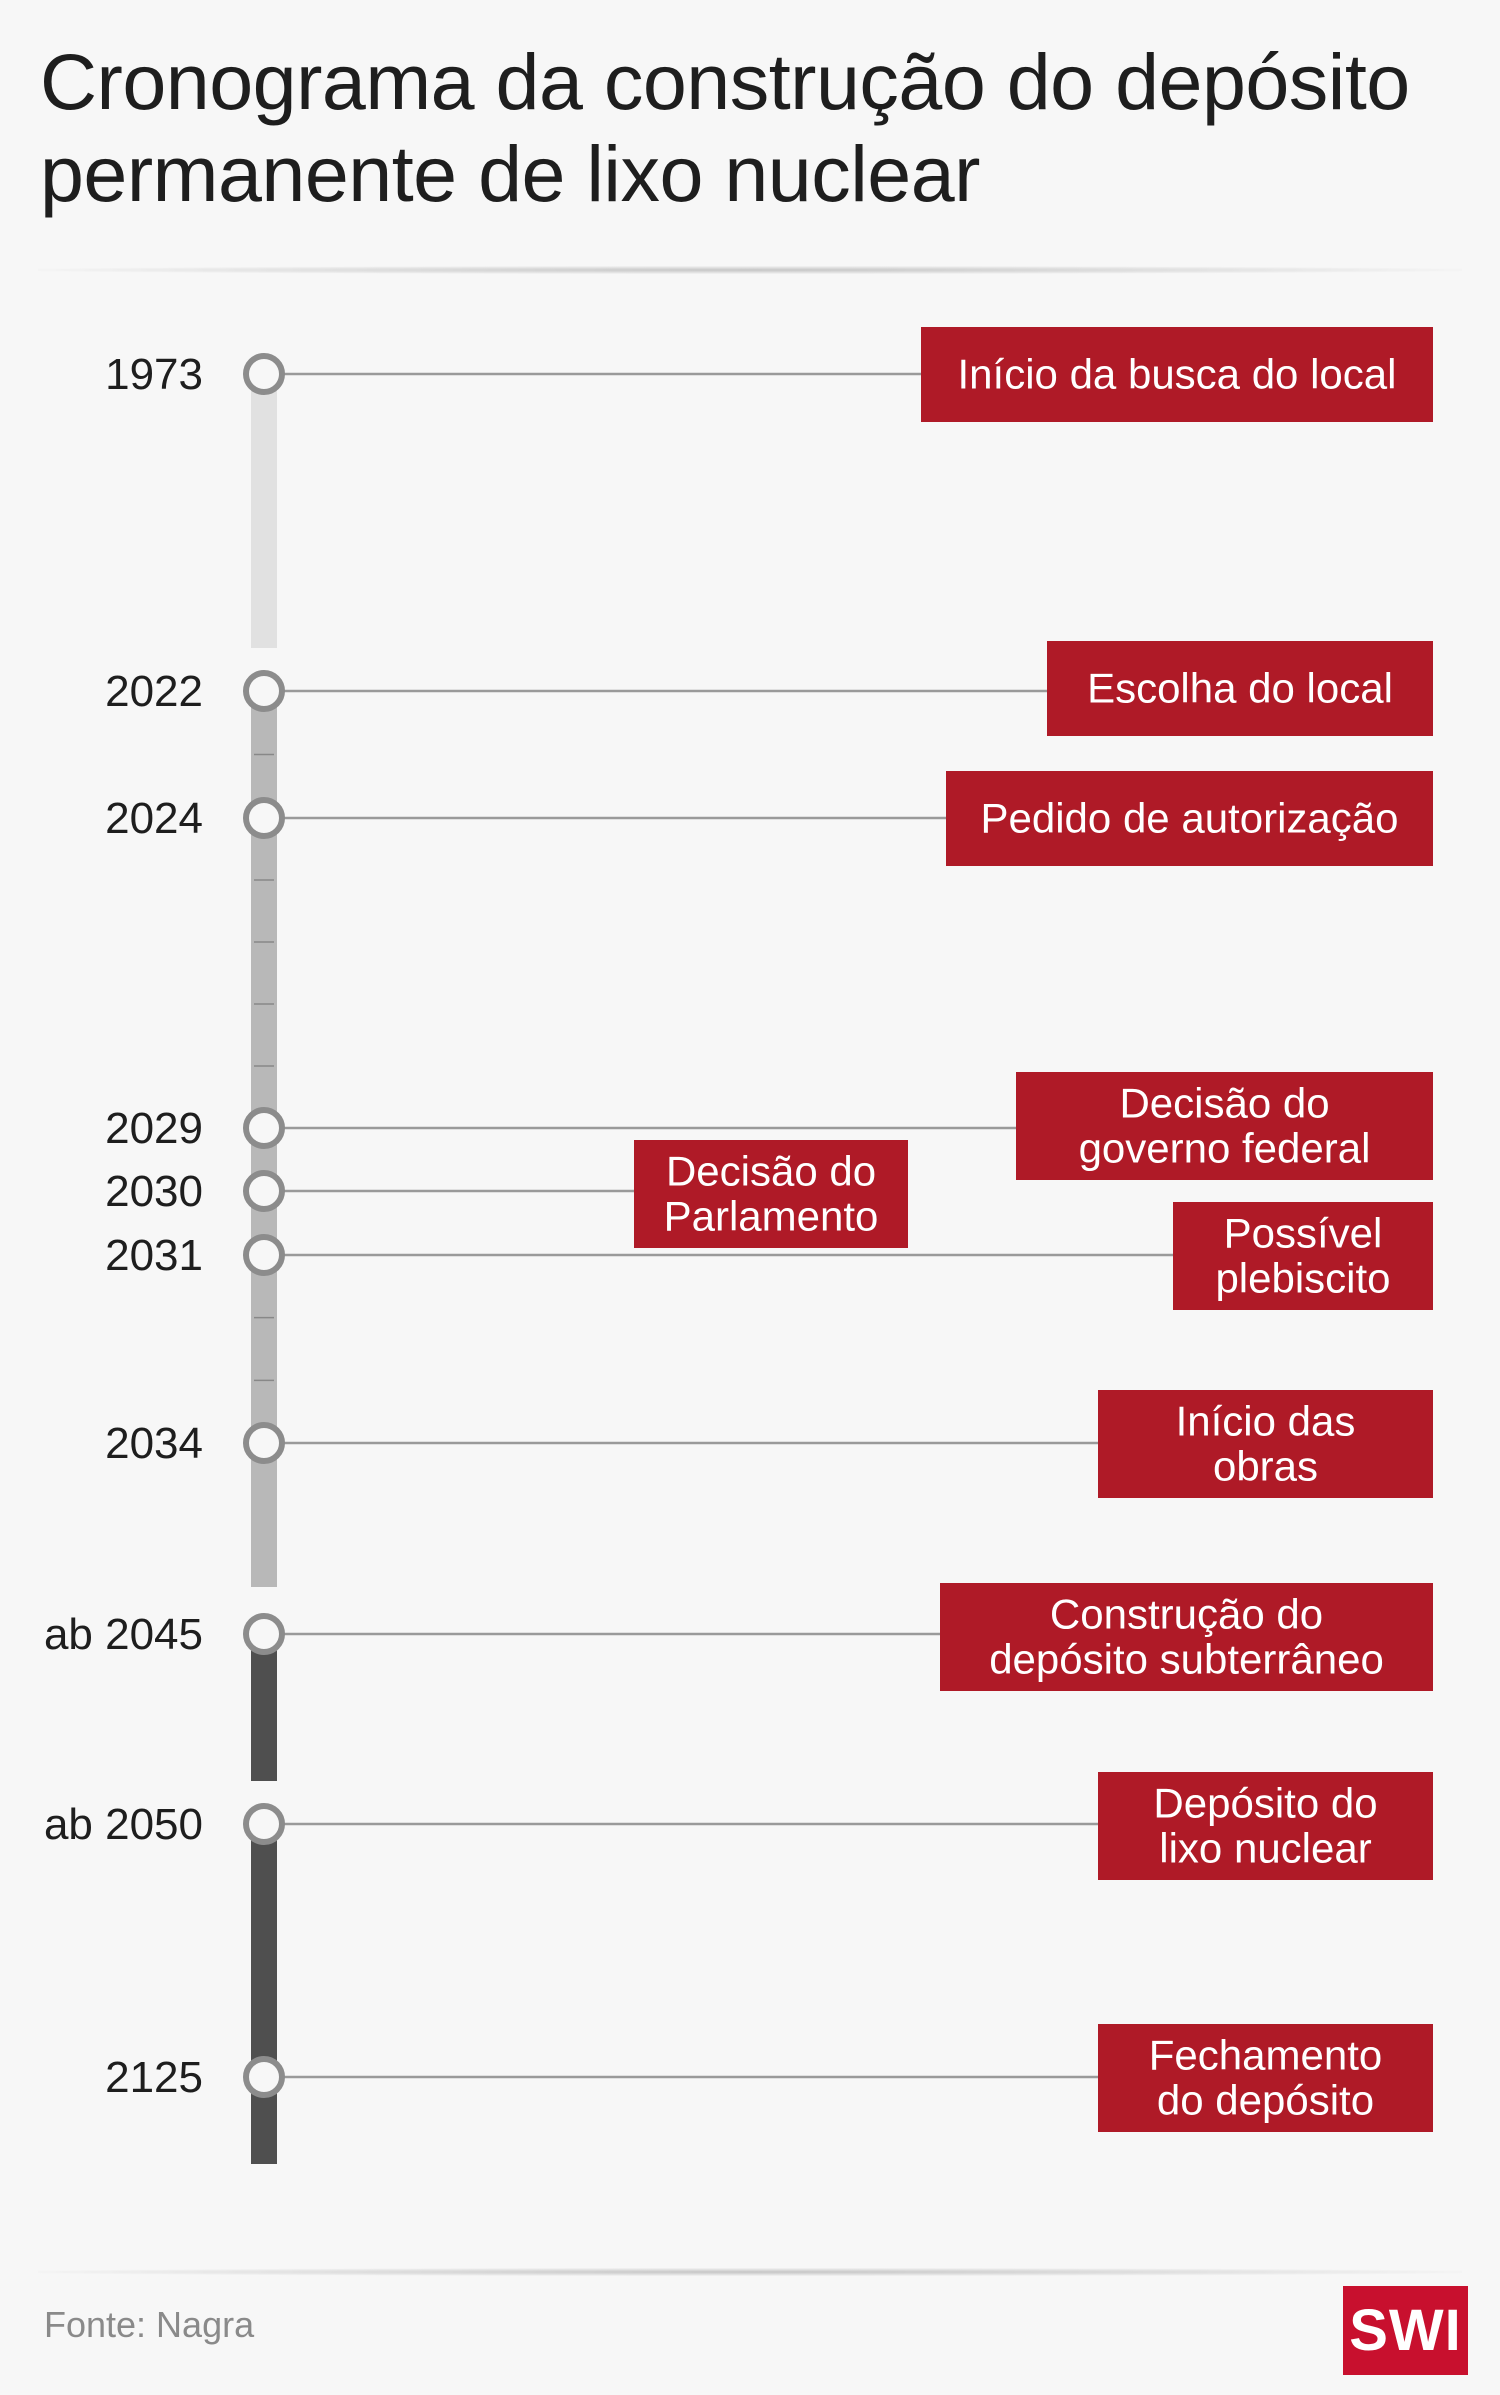  What do you see at coordinates (264, 1707) in the screenshot?
I see `phase-bar-construction` at bounding box center [264, 1707].